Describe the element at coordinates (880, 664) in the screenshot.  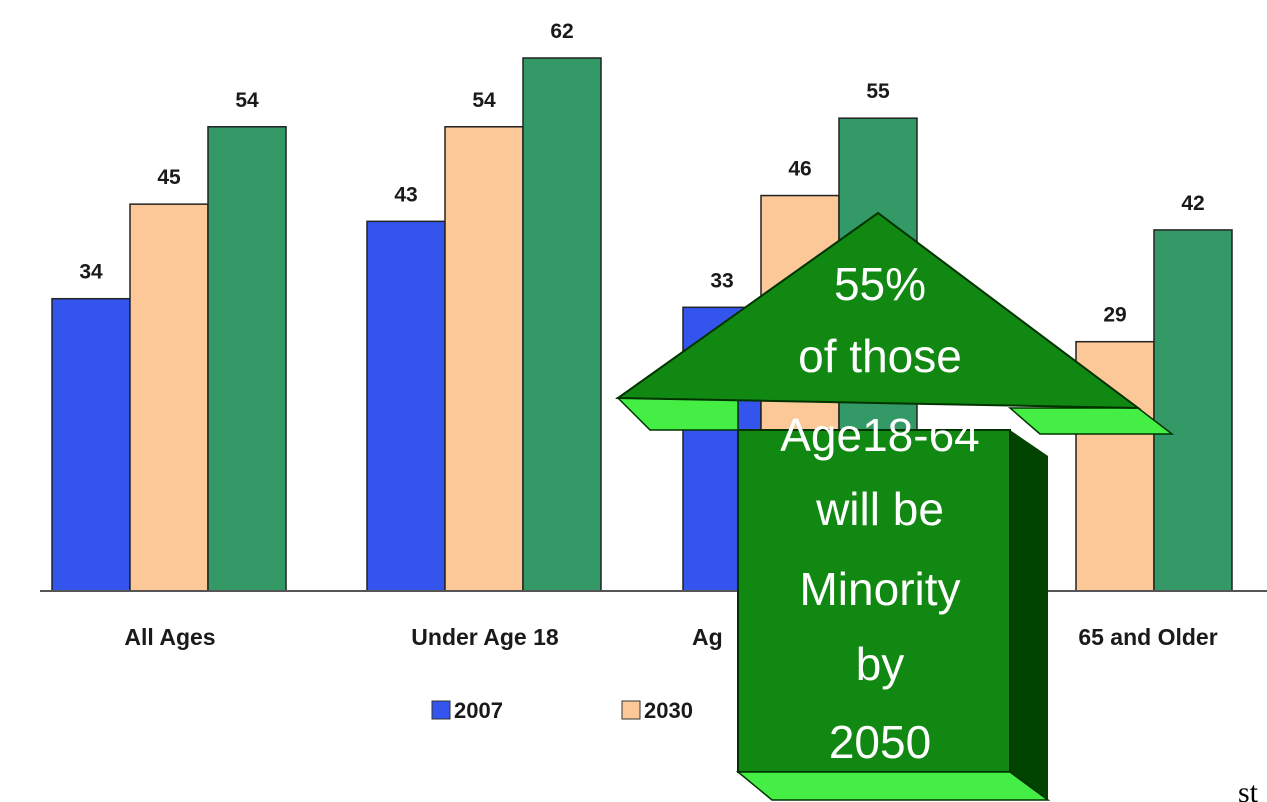
I see `callout-line: by` at that location.